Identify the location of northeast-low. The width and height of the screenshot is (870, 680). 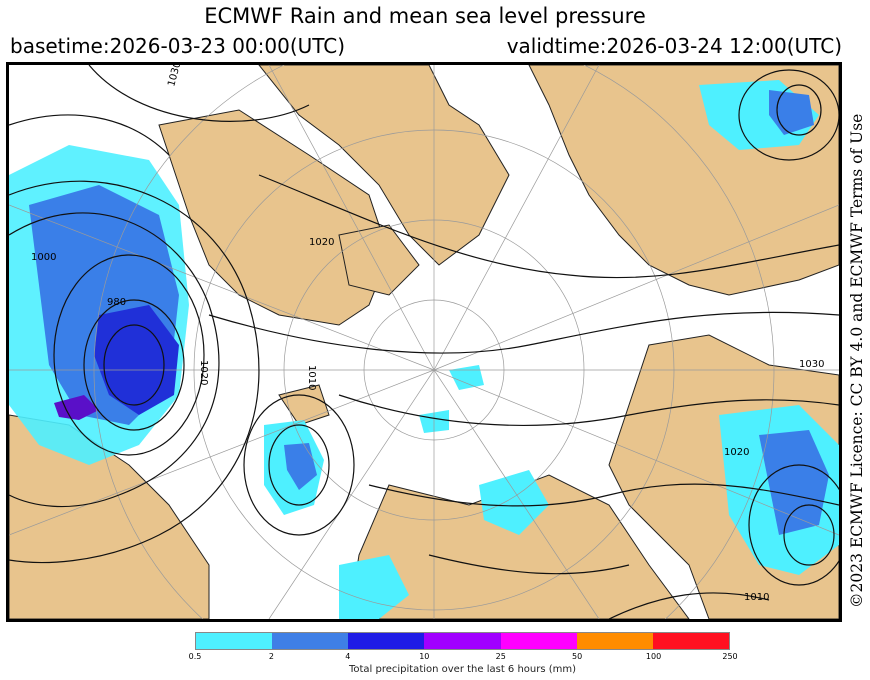
(799, 110).